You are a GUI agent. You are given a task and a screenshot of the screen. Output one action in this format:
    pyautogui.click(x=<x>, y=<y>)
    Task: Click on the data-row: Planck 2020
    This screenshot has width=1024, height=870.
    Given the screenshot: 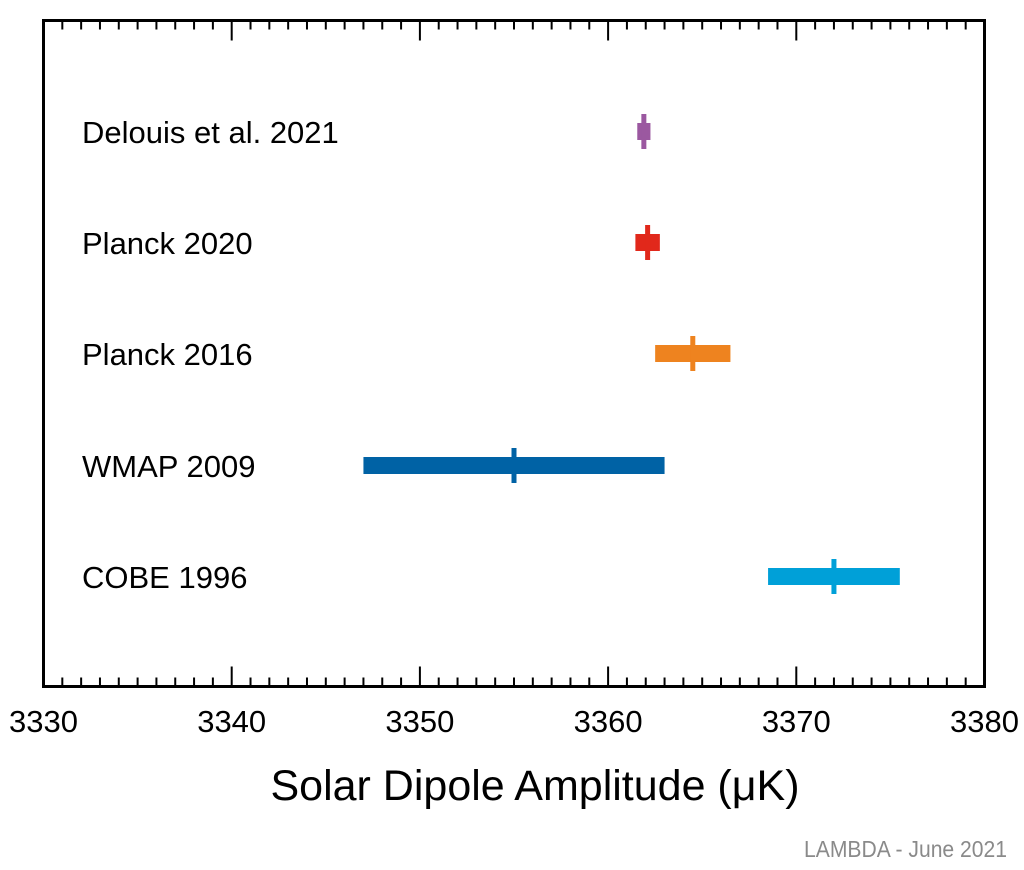 What is the action you would take?
    pyautogui.click(x=371, y=243)
    